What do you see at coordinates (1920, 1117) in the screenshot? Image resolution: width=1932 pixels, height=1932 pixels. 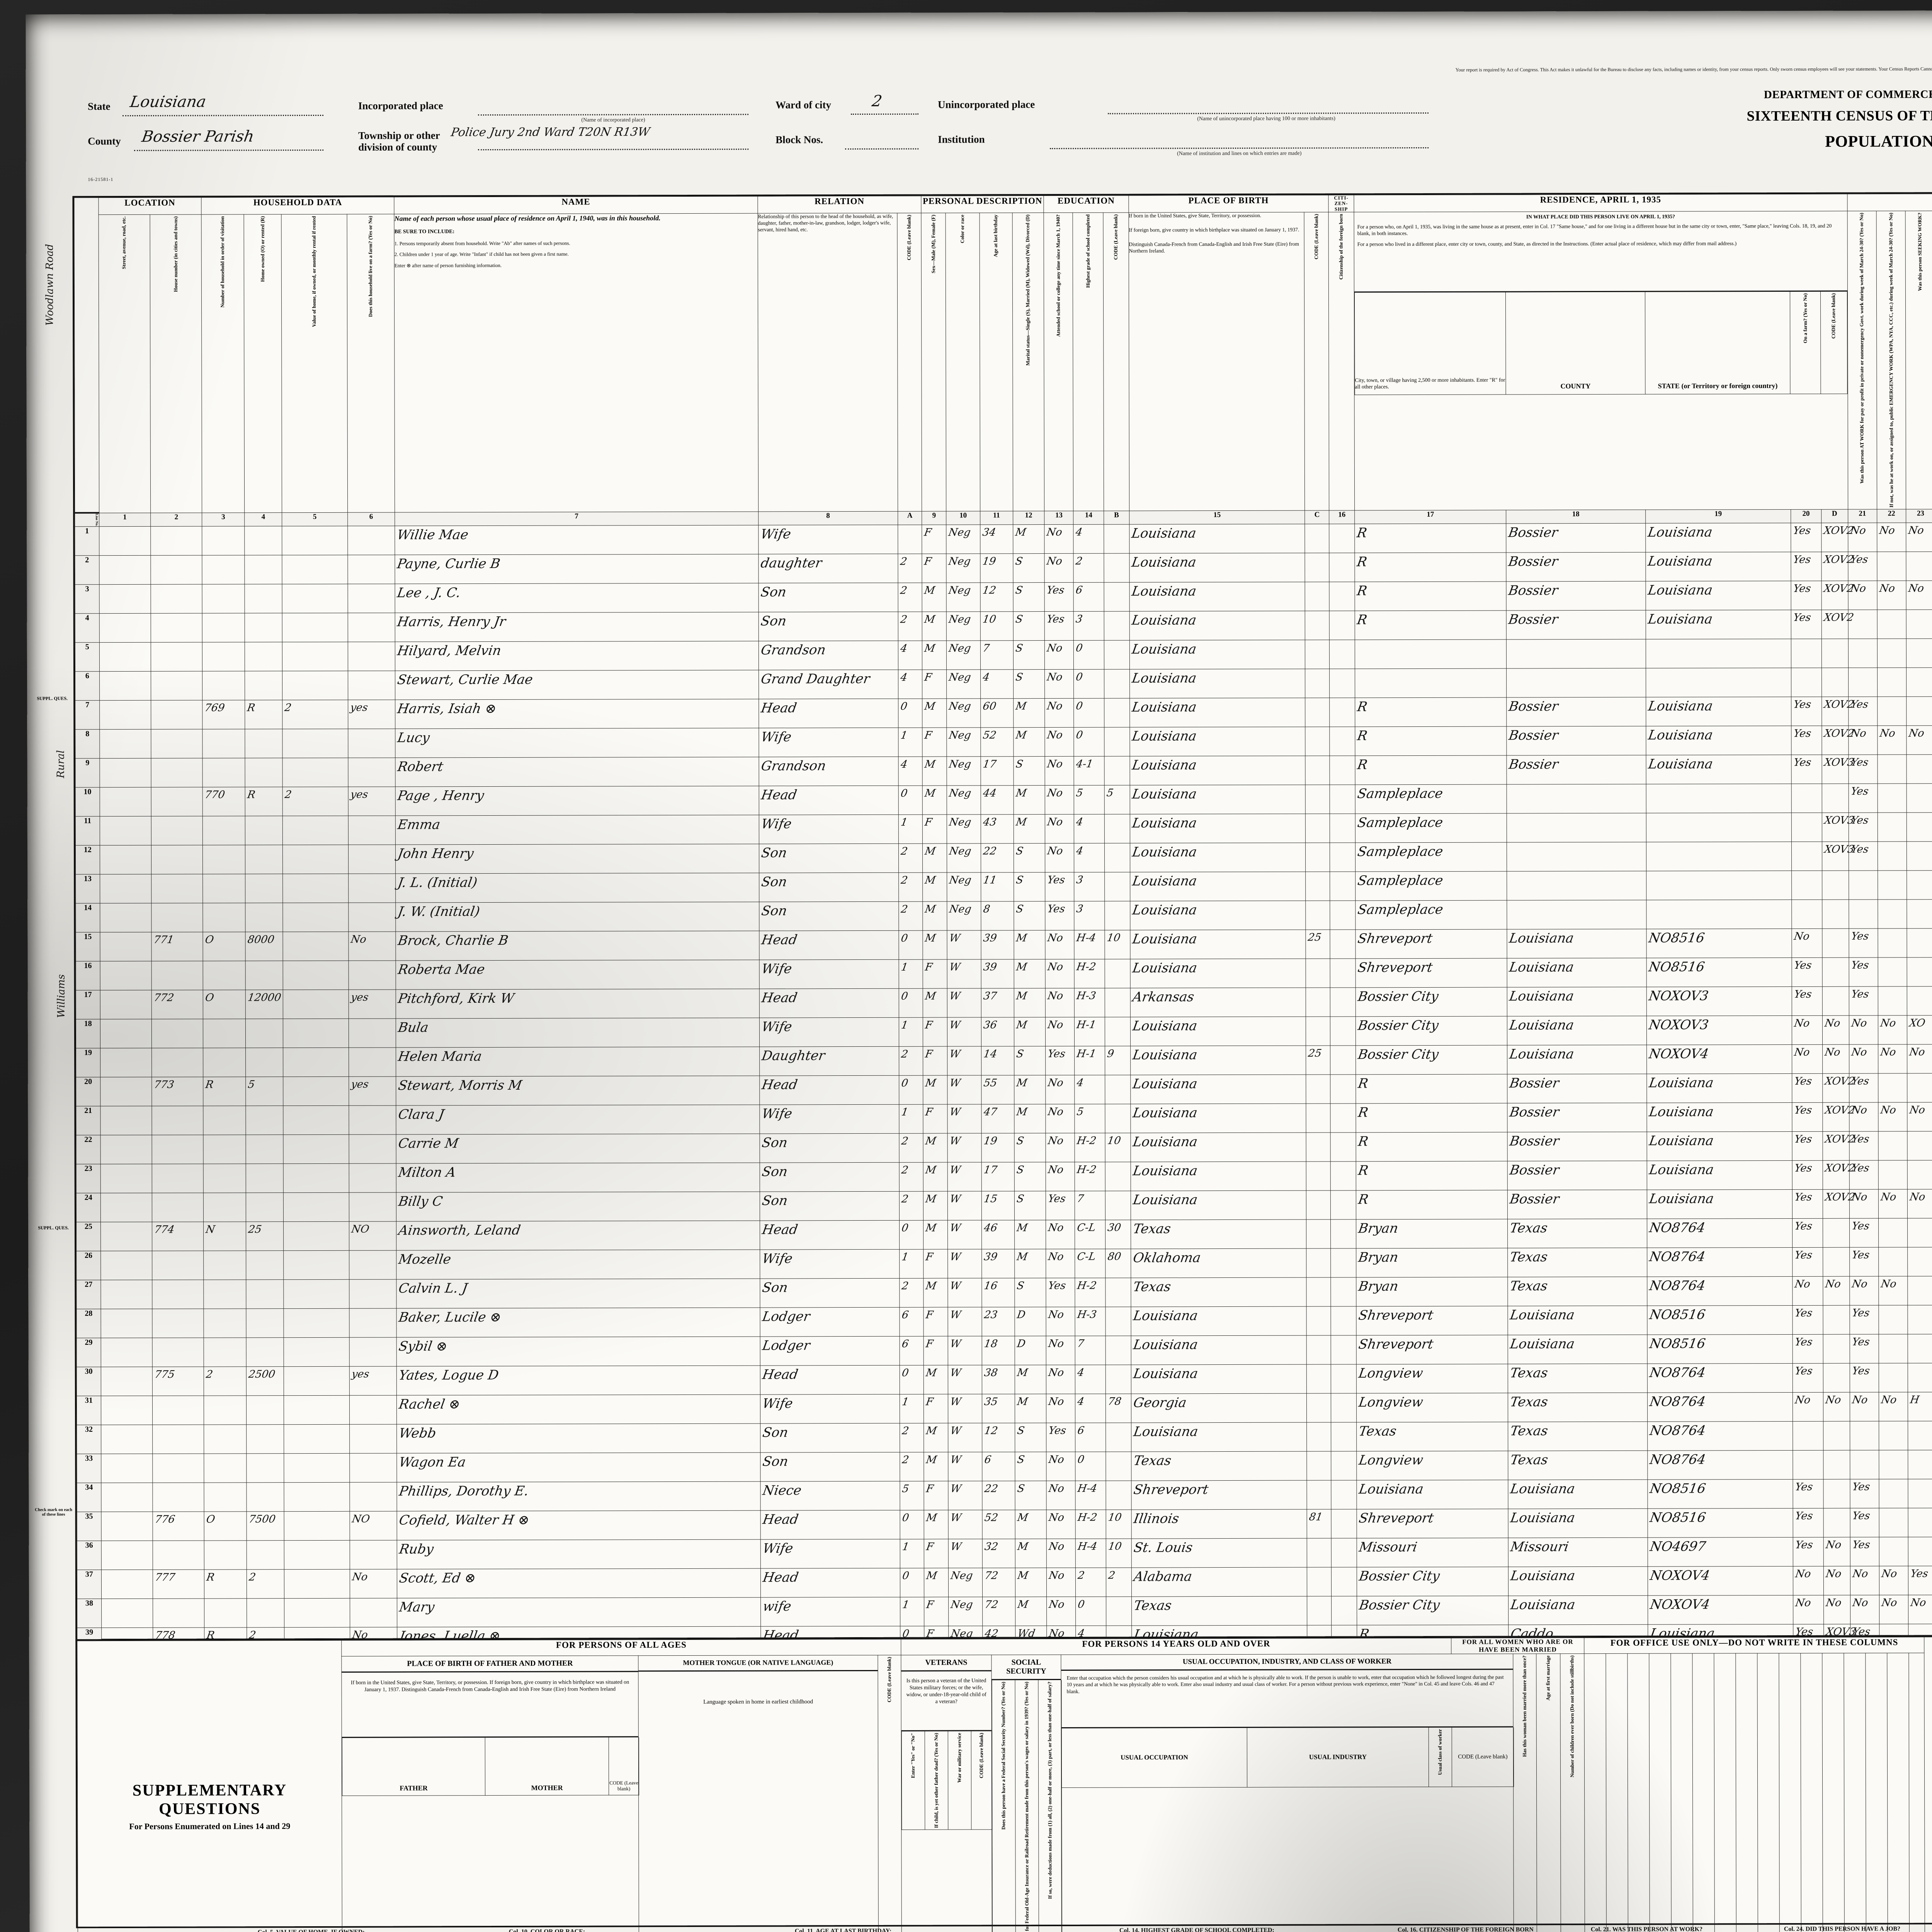 I see `cell-seeking-work: No` at bounding box center [1920, 1117].